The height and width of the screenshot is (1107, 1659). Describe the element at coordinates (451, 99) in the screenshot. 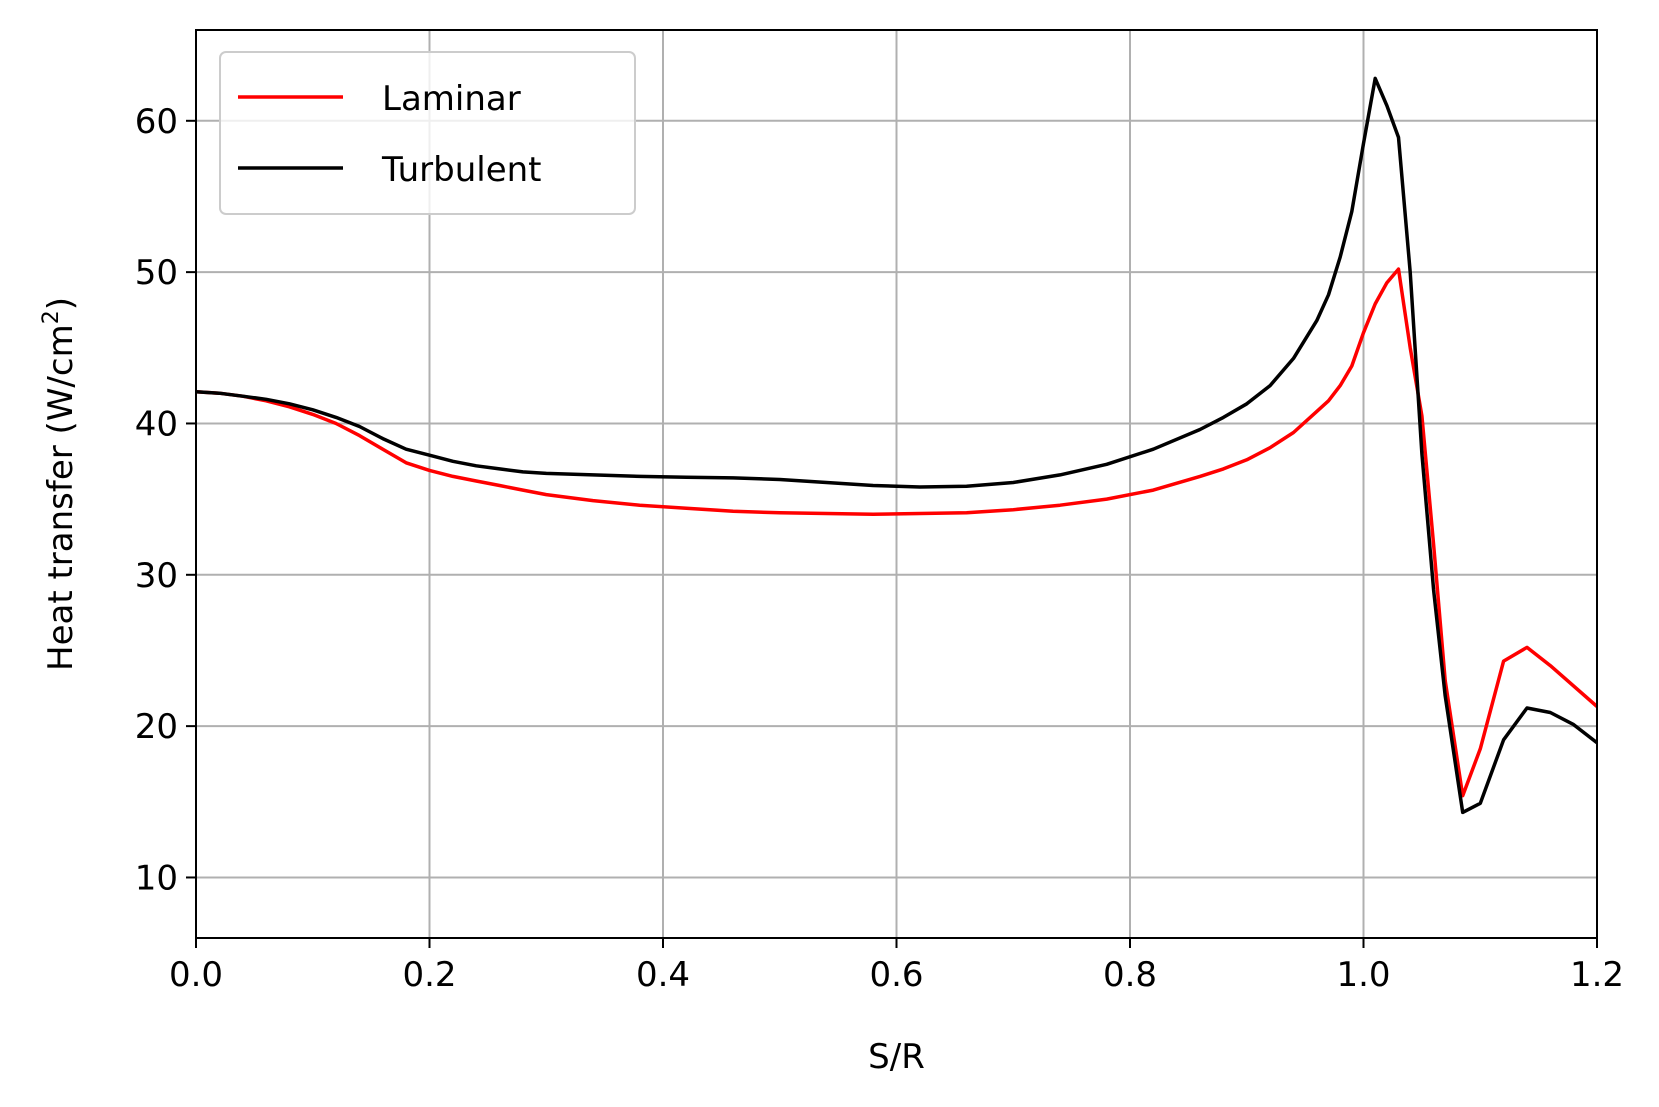

I see `legend-label-laminar: Laminar` at that location.